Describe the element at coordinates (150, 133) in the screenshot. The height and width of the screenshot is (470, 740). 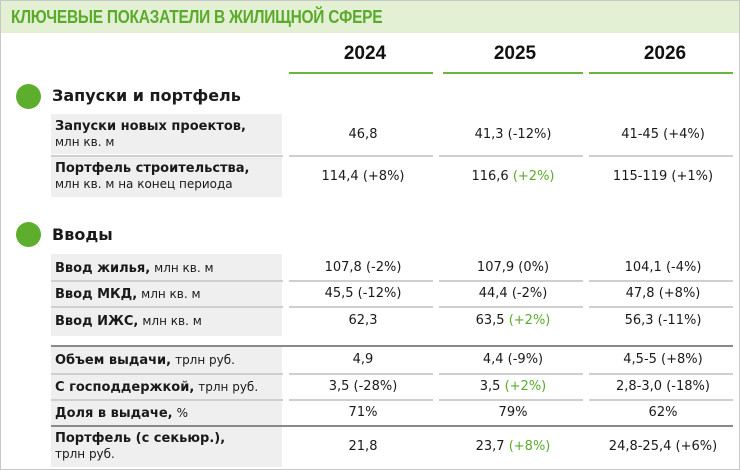
I see `row-label: Запуски новых проектов, млн кв. м` at that location.